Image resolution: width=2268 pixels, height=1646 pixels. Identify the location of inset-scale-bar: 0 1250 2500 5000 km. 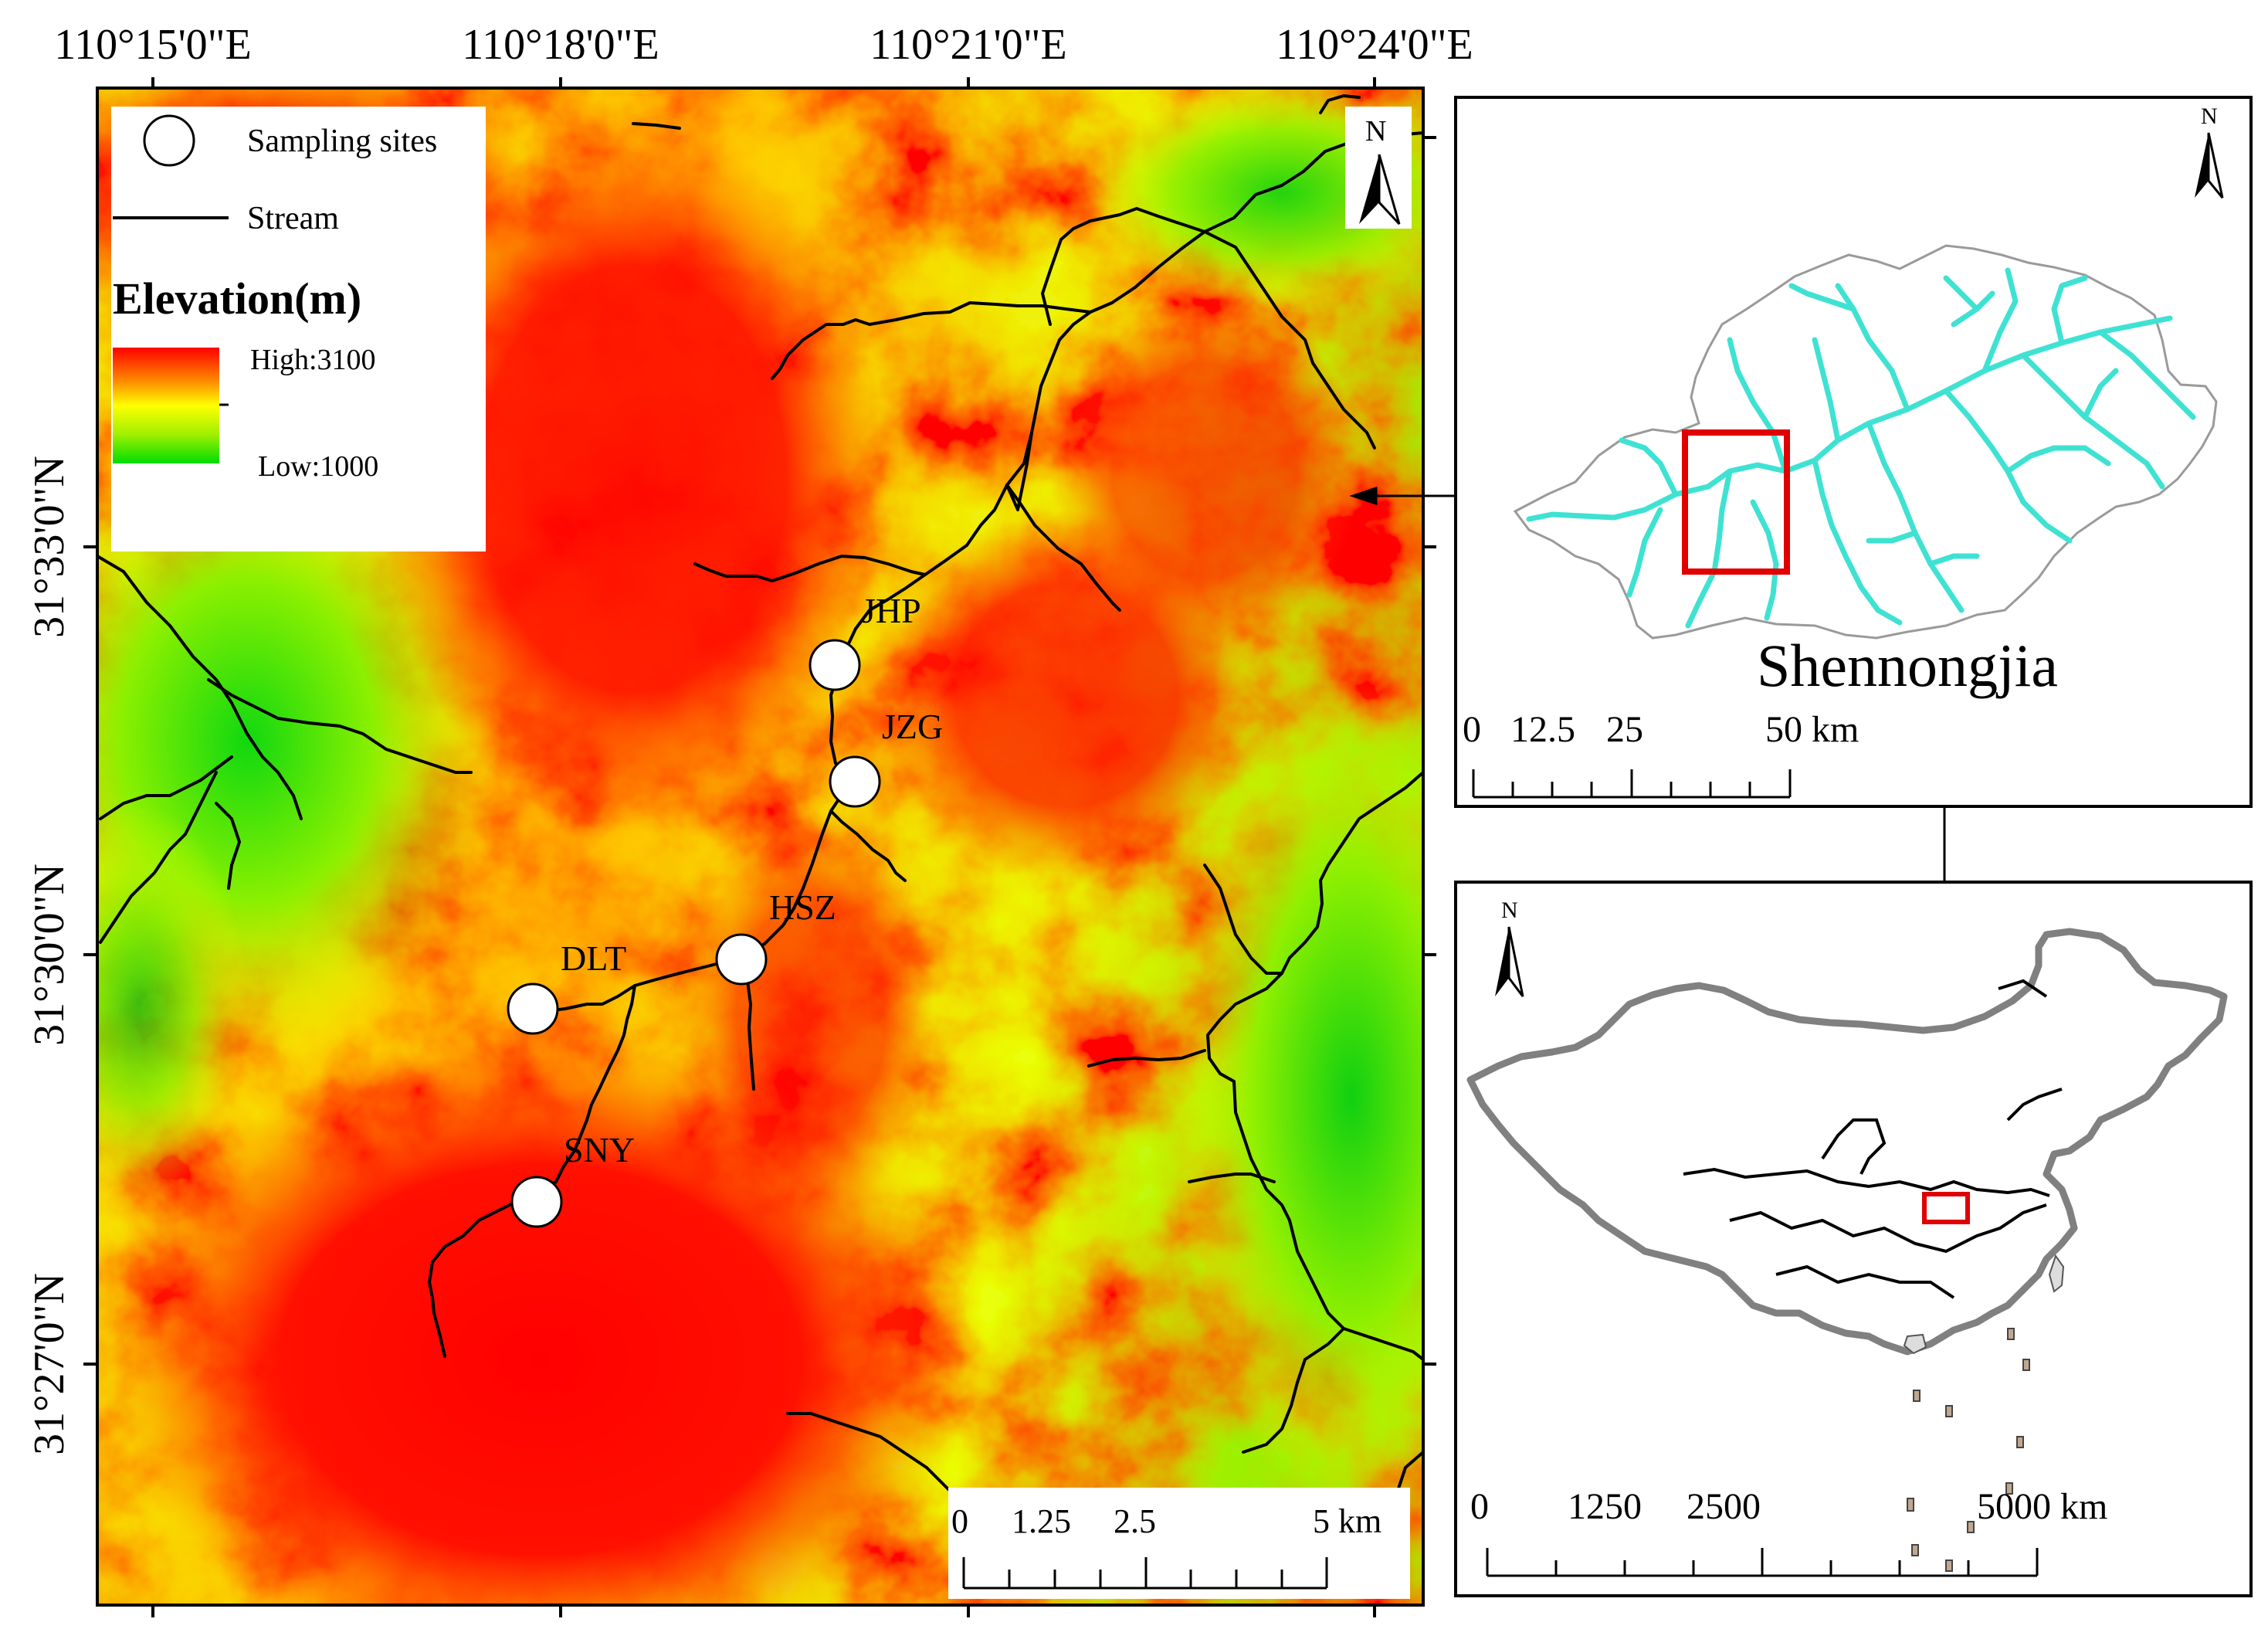
(1788, 1531).